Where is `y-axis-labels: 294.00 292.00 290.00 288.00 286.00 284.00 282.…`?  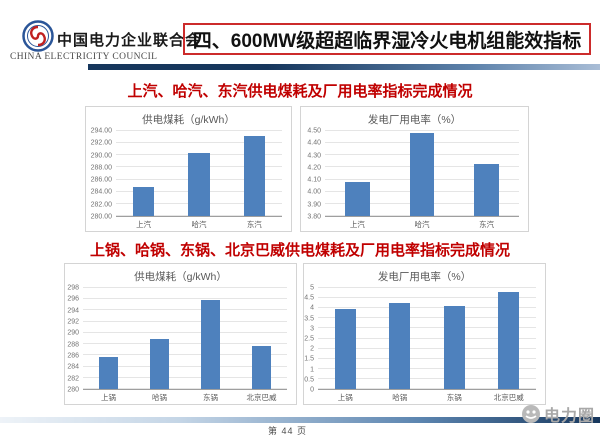 y-axis-labels: 294.00 292.00 290.00 288.00 286.00 284.00 282.… is located at coordinates (101, 174).